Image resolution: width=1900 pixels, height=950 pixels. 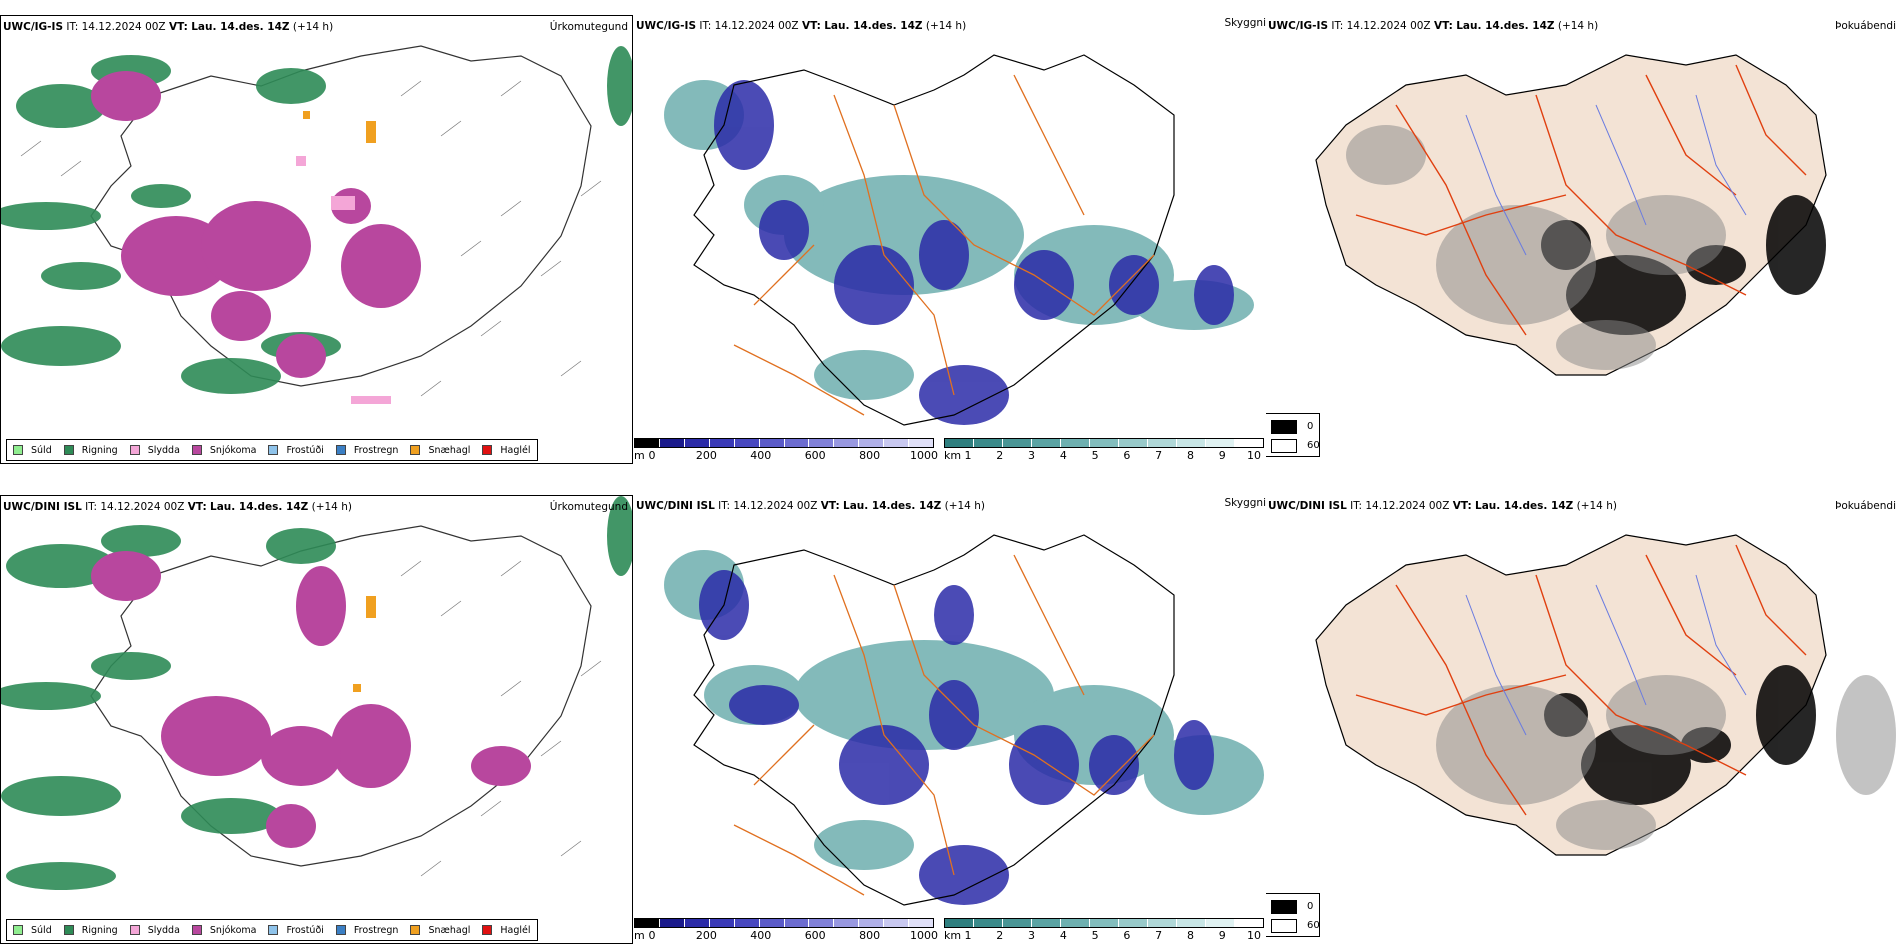 I want to click on fog-legend-label-60: 60, so click(x=1313, y=445).